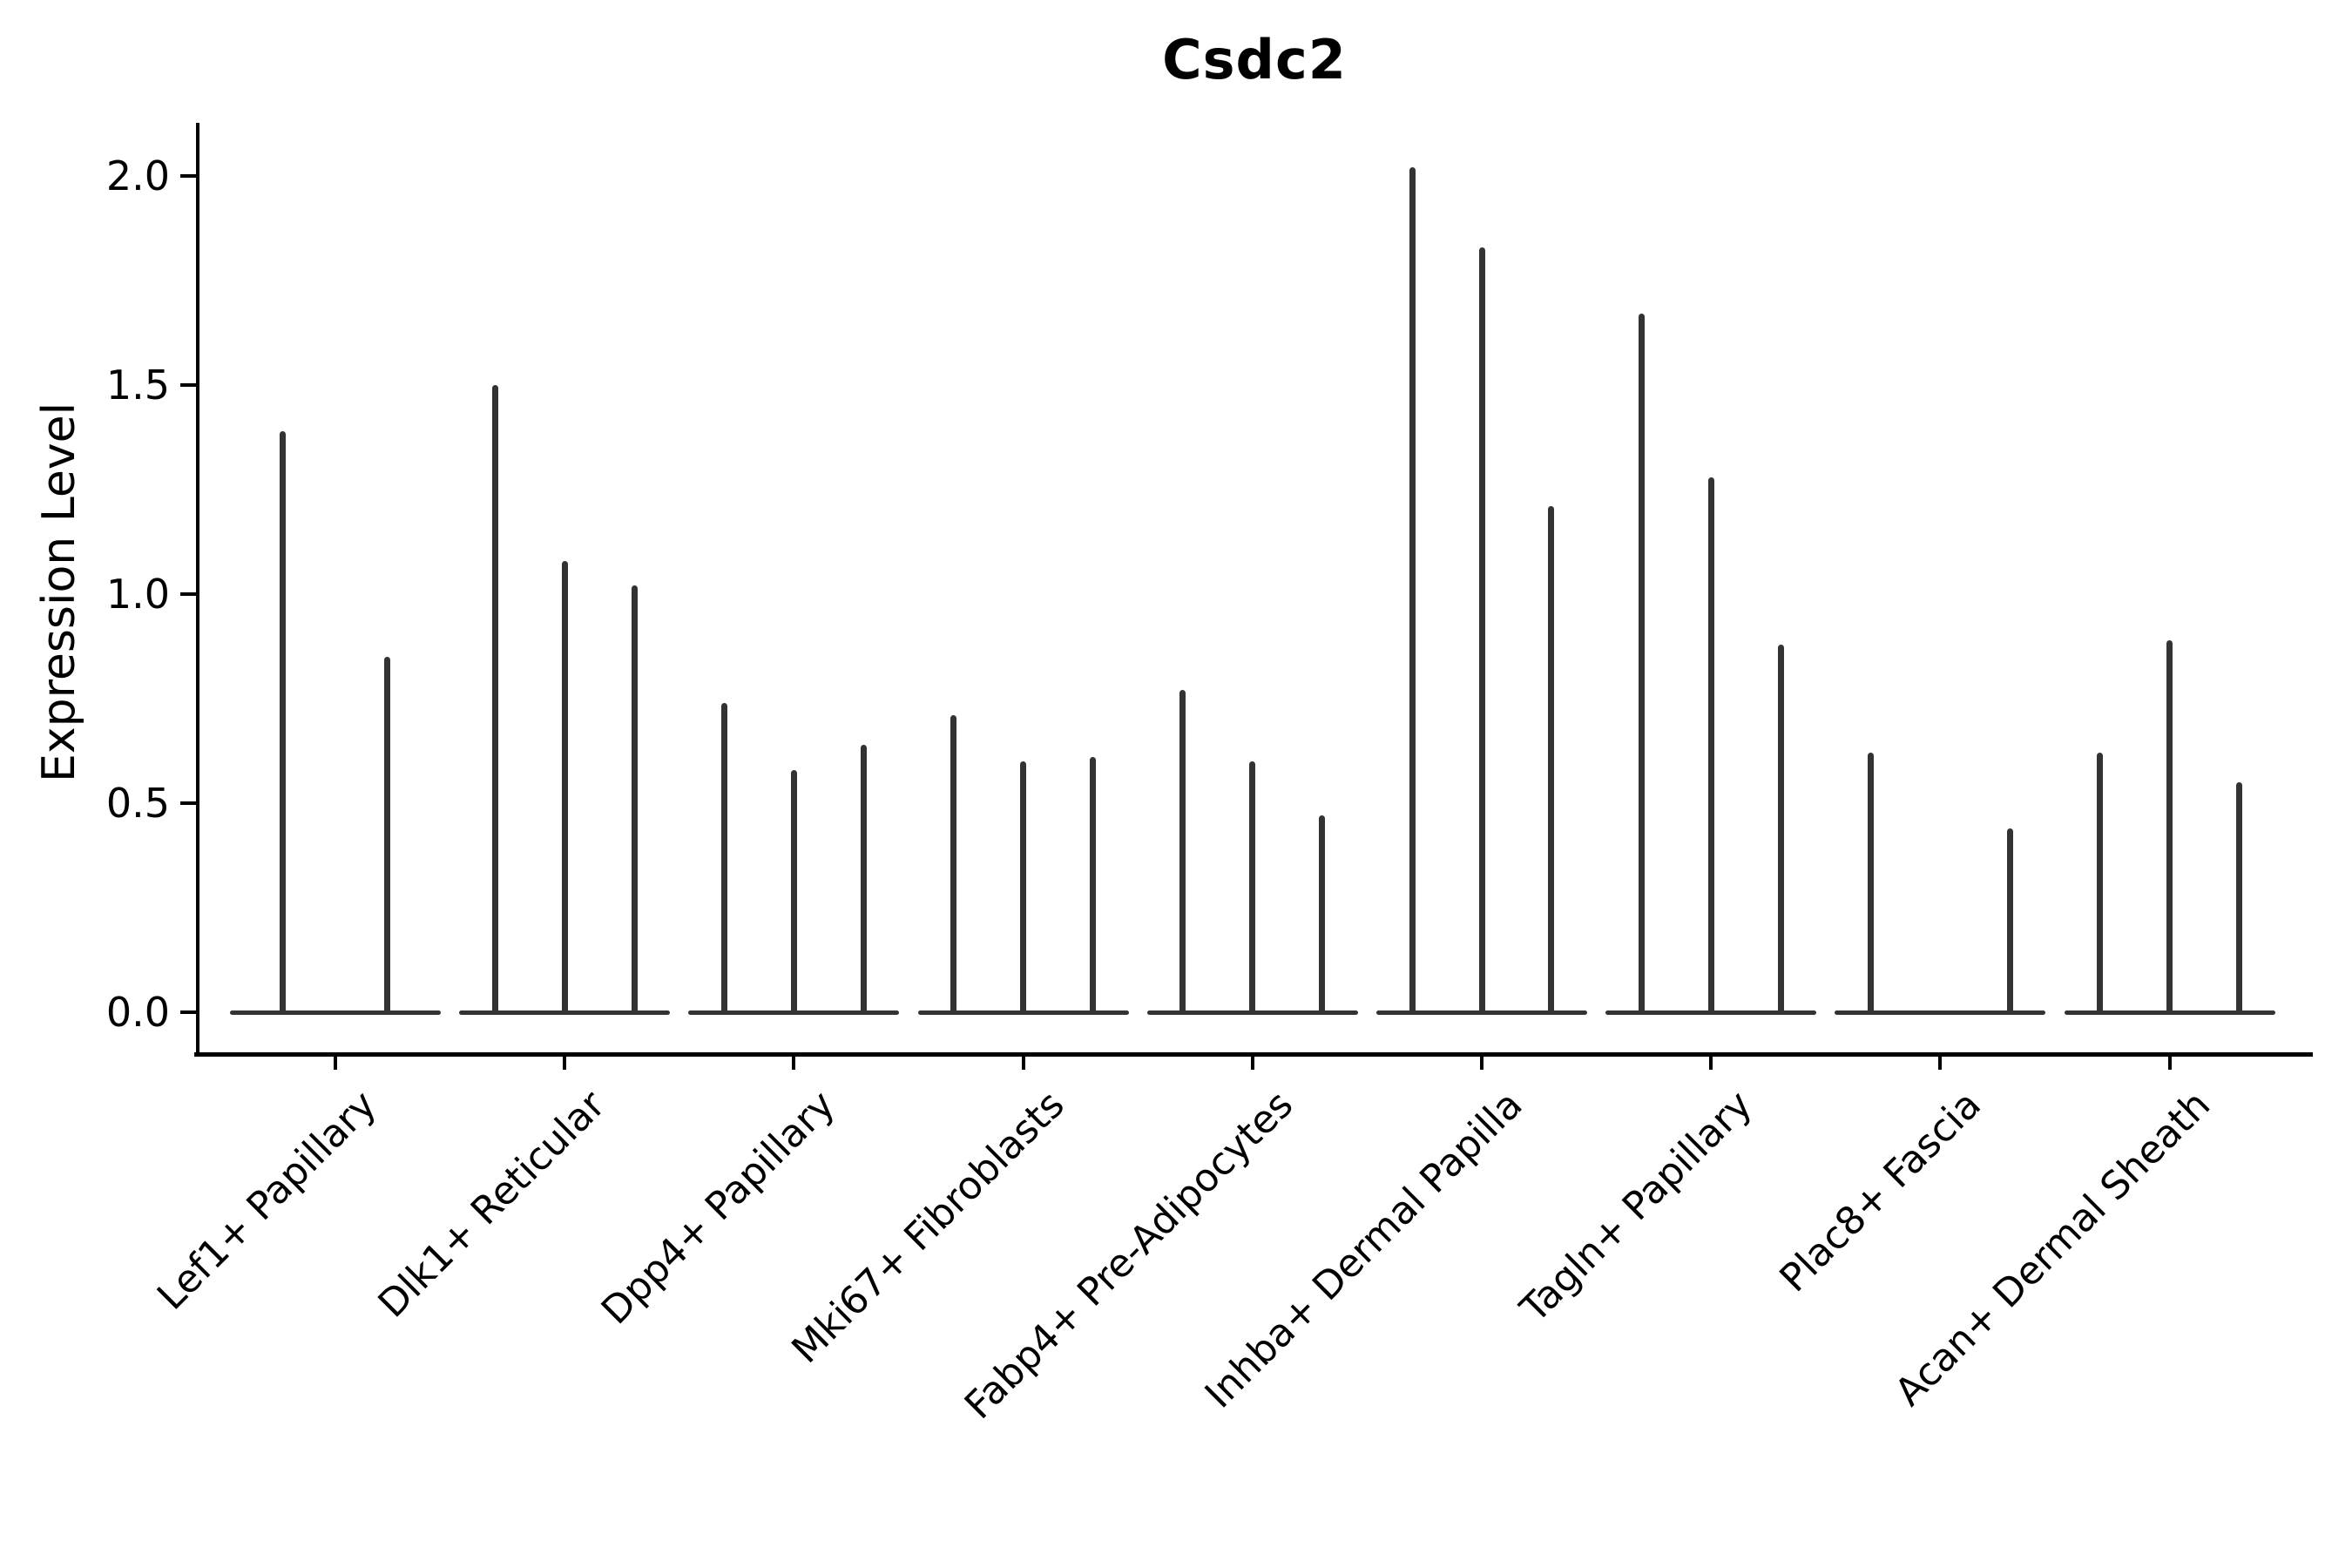 The height and width of the screenshot is (1568, 2352). Describe the element at coordinates (1636, 1207) in the screenshot. I see `x-tick-label: Tagln+ Papillary` at that location.